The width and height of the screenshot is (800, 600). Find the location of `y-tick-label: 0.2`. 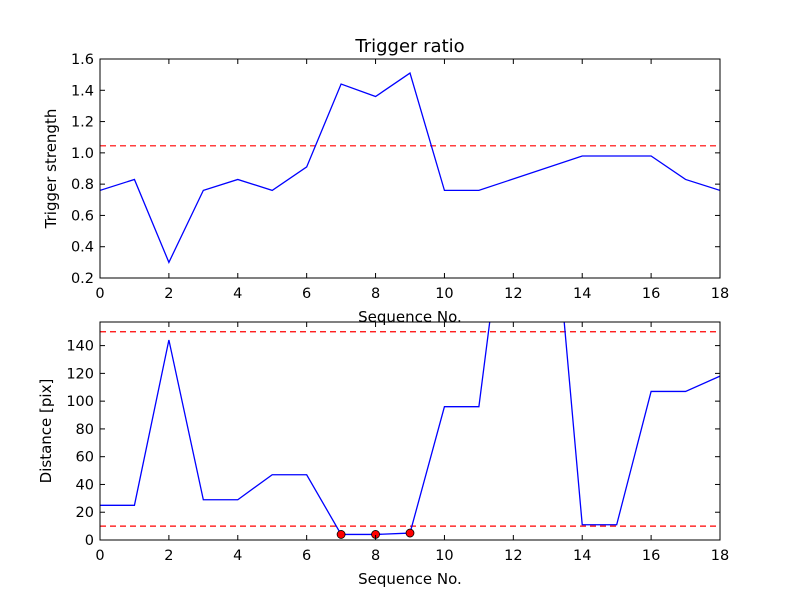

y-tick-label: 0.2 is located at coordinates (82, 279).